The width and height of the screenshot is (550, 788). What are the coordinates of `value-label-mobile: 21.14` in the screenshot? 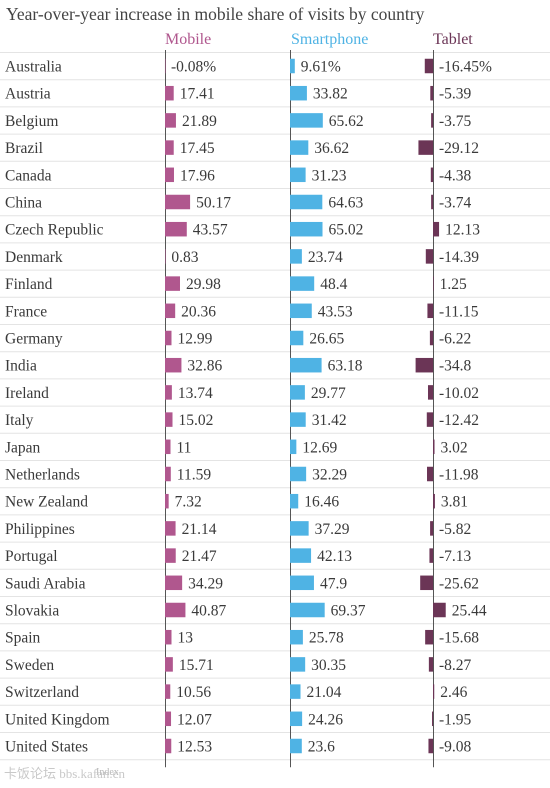 It's located at (199, 529).